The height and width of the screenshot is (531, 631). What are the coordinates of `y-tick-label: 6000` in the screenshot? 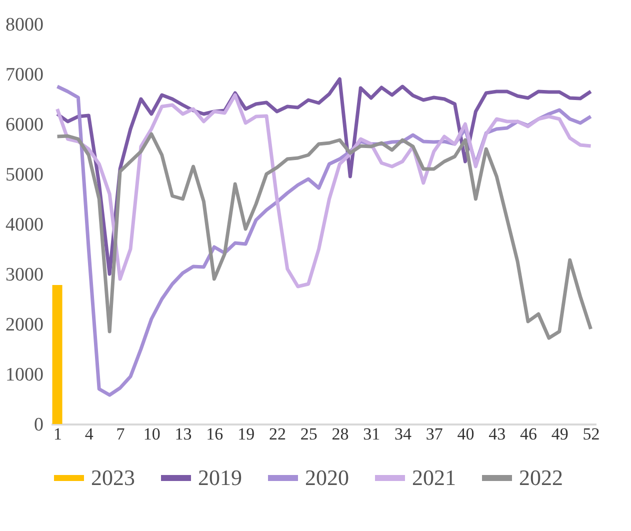 It's located at (25, 125).